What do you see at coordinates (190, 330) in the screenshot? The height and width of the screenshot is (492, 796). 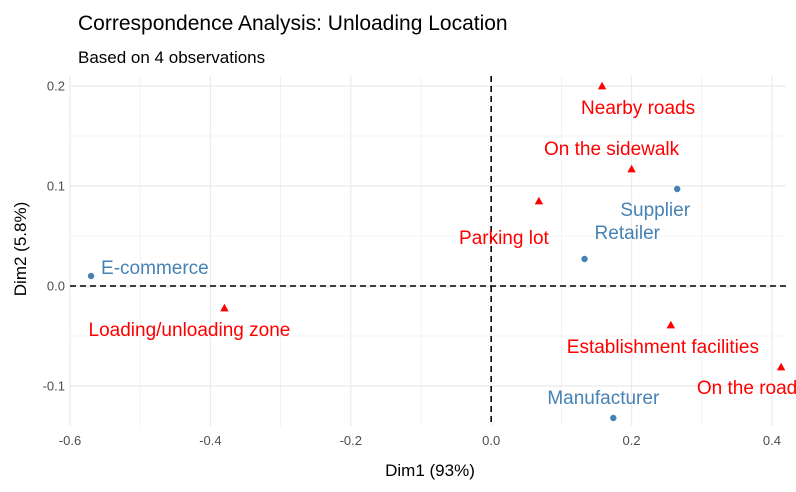 I see `point-label-col: Loading/unloading zone` at bounding box center [190, 330].